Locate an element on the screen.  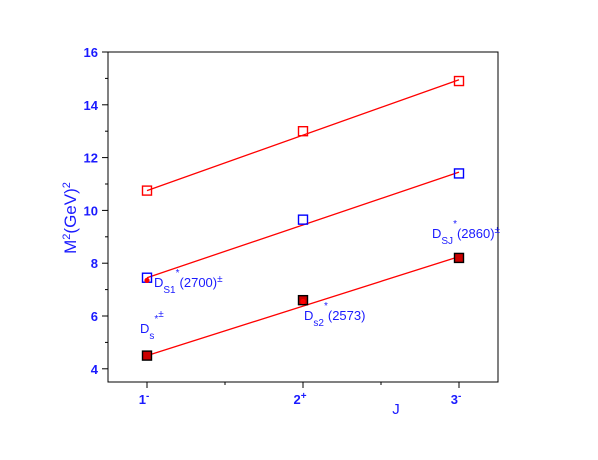
x-tick-label: 3- is located at coordinates (456, 399).